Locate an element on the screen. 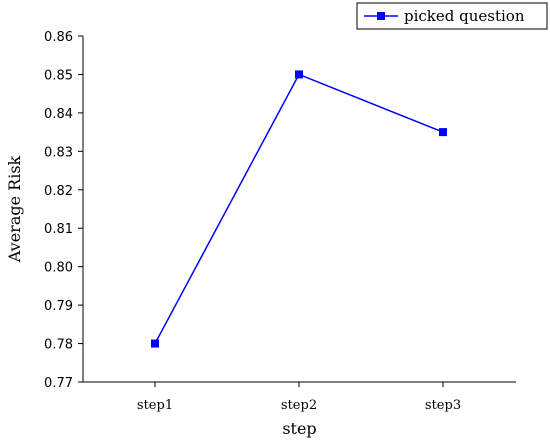  y-tick-label: 0.78 is located at coordinates (58, 345).